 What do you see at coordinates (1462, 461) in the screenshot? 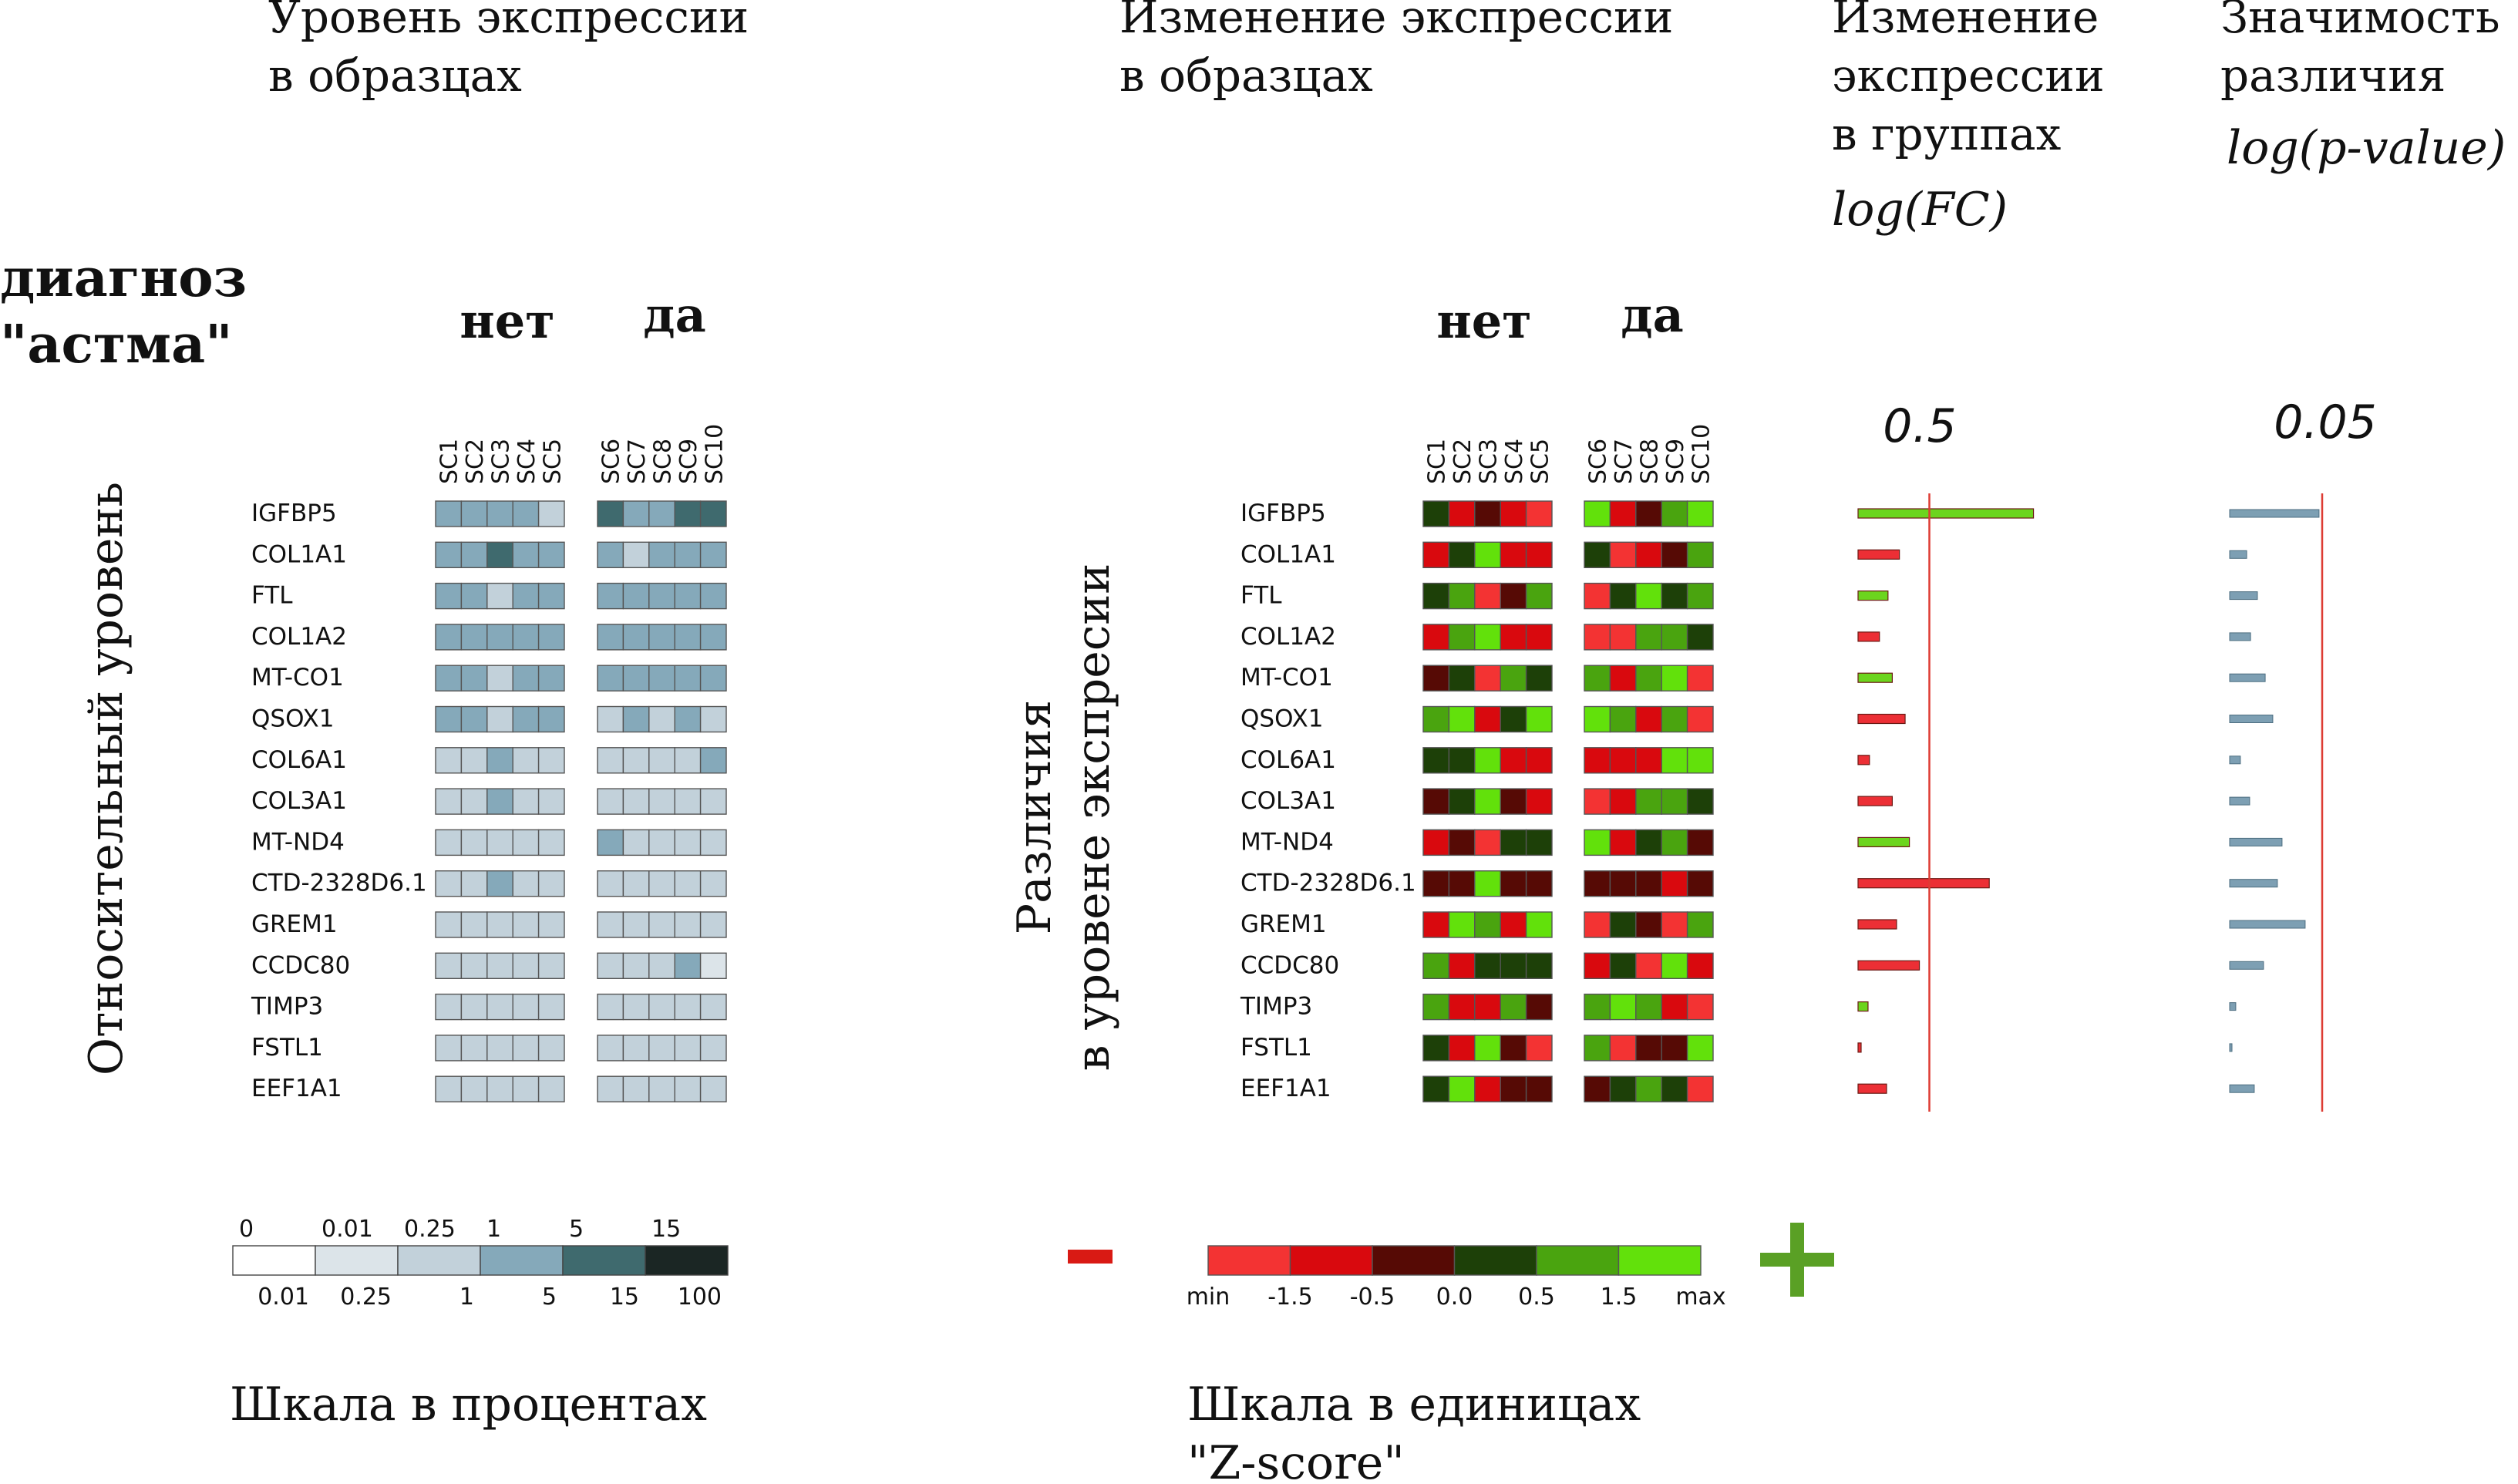
I see `sample-label: SC2` at bounding box center [1462, 461].